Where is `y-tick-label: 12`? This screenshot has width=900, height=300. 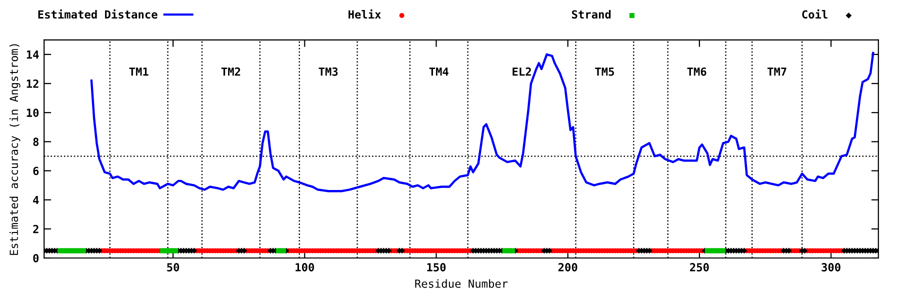 y-tick-label: 12 is located at coordinates (32, 83).